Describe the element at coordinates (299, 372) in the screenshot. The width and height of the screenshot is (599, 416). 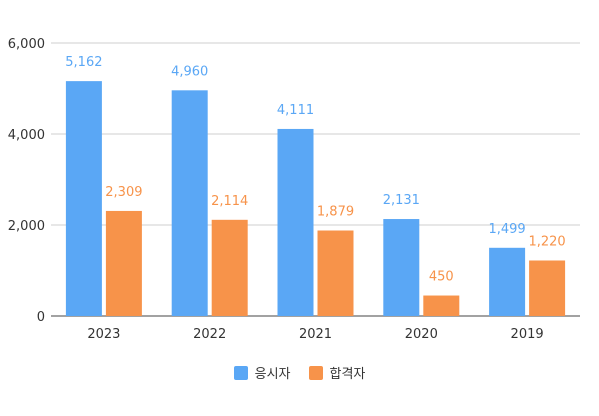
I see `legend: 응시자 합격자` at that location.